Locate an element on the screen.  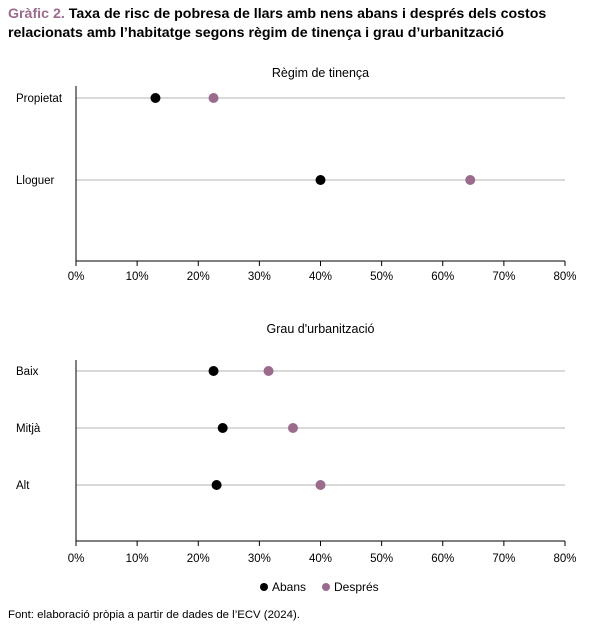
category-label: Lloguer is located at coordinates (35, 181).